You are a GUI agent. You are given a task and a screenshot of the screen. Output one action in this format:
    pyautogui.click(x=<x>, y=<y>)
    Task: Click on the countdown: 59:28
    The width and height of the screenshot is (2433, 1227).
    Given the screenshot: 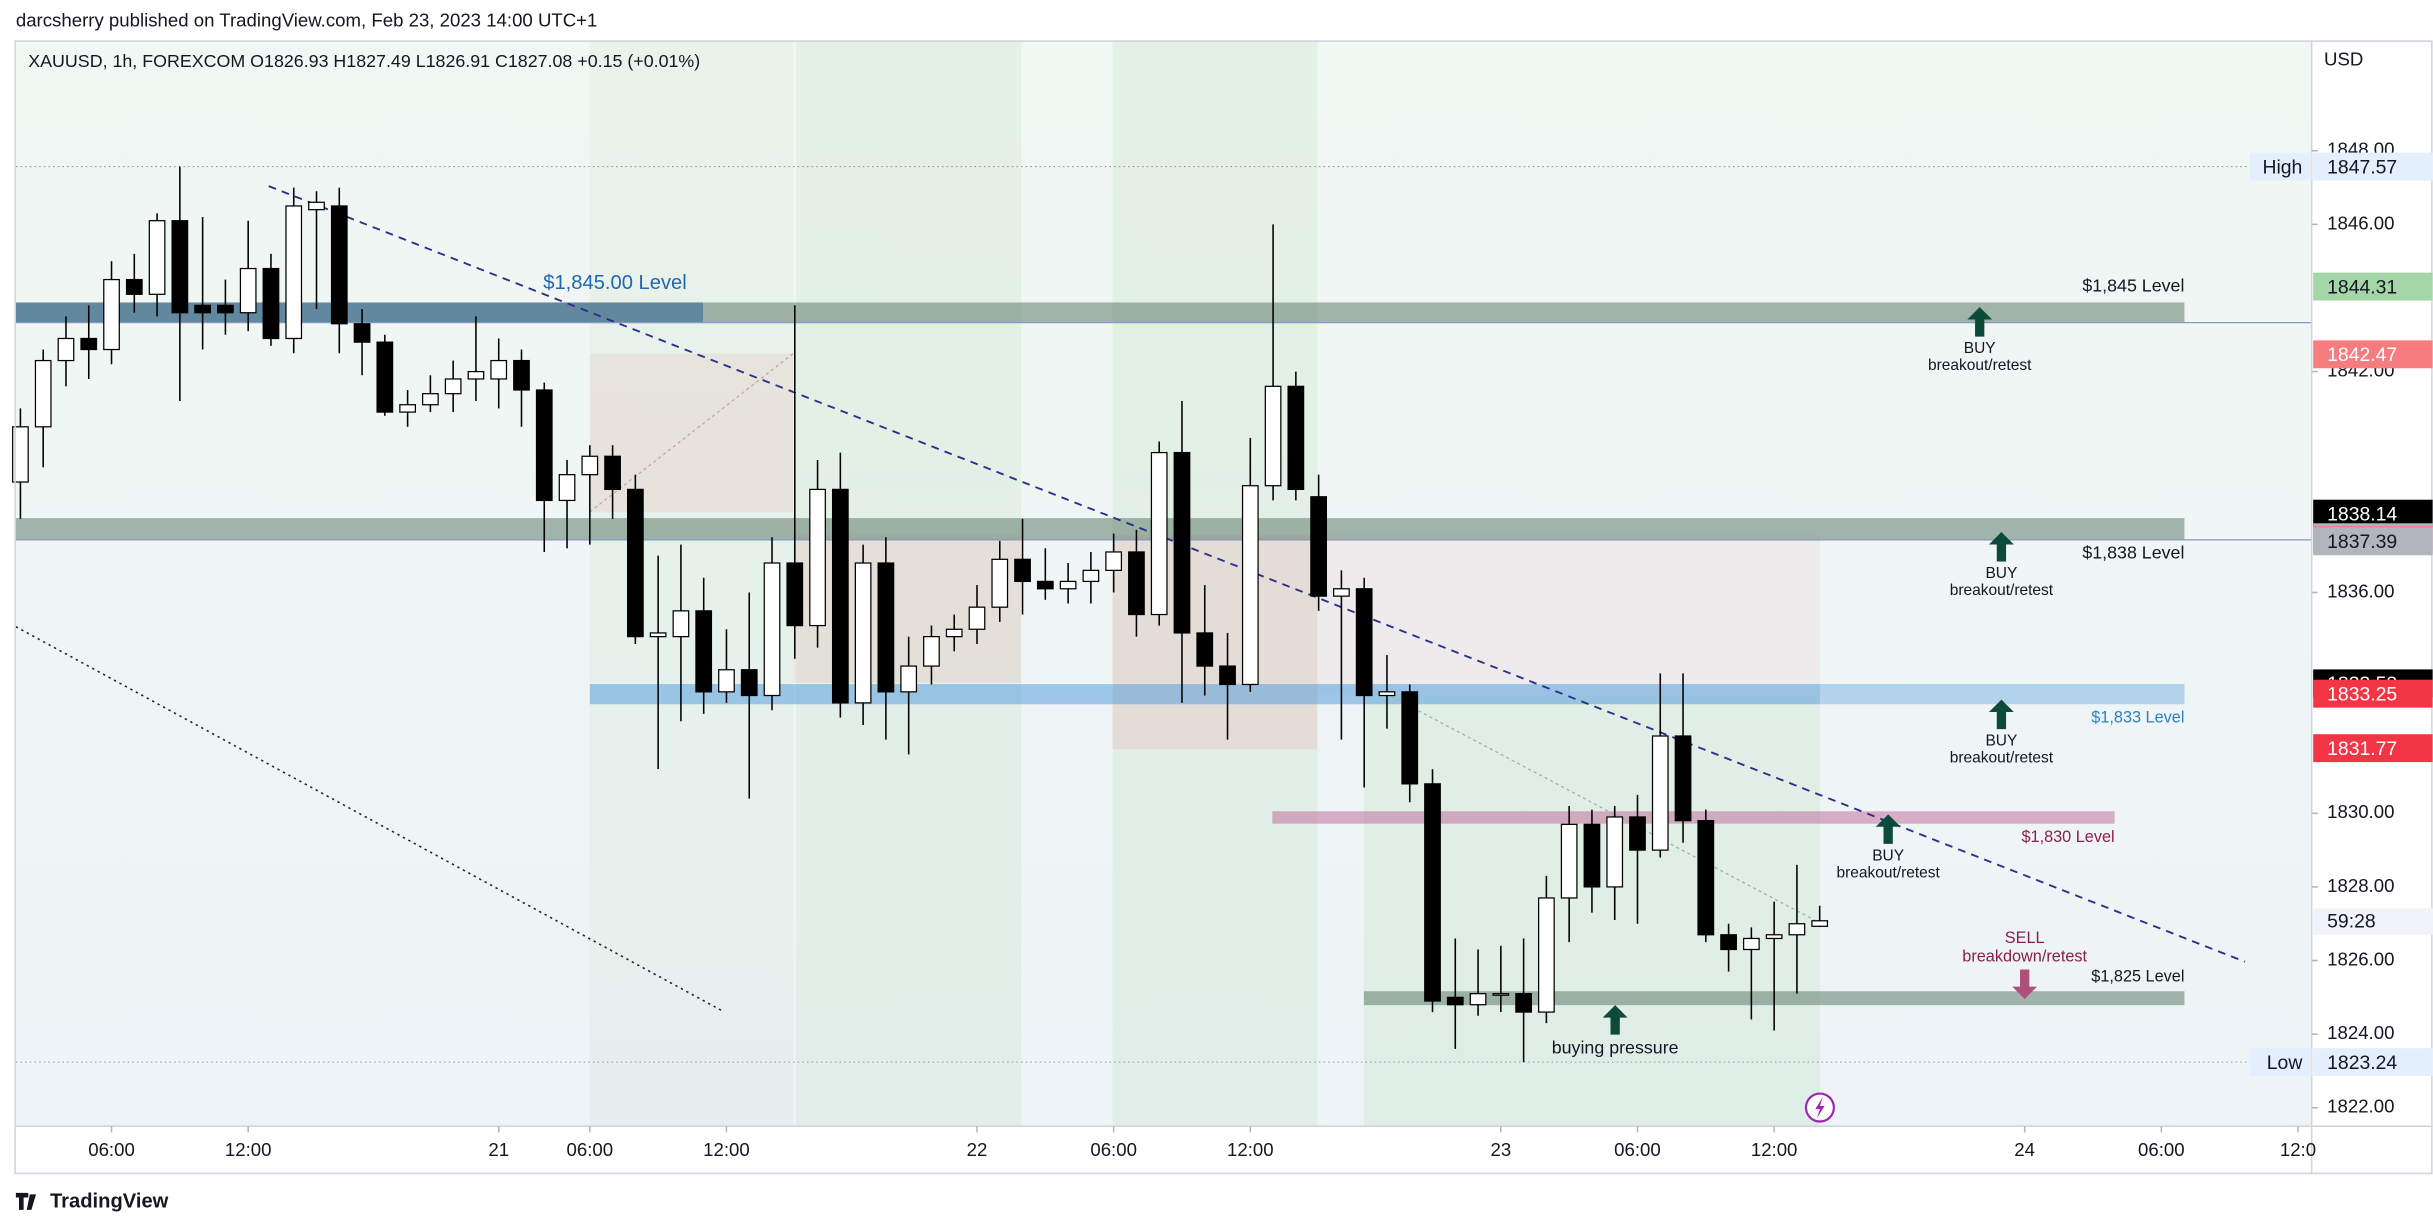 What is the action you would take?
    pyautogui.click(x=2351, y=921)
    